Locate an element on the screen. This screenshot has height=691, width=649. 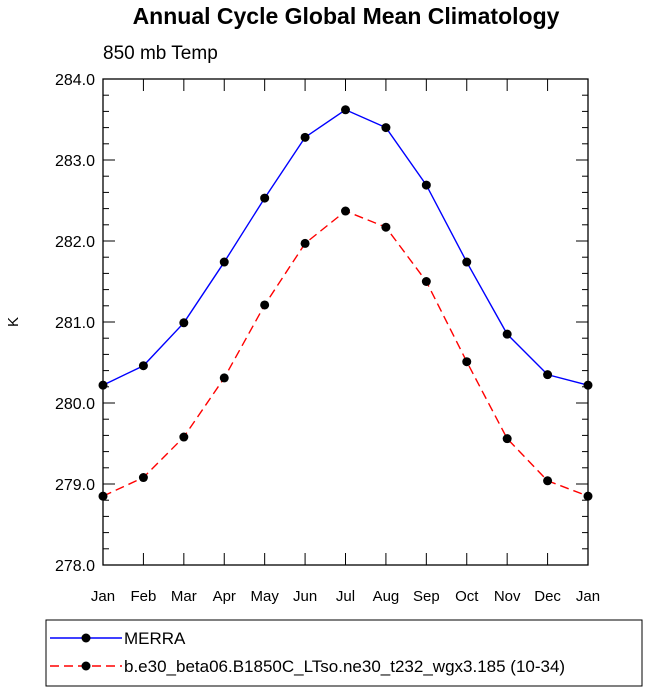
x-tick-label: Oct is located at coordinates (467, 596).